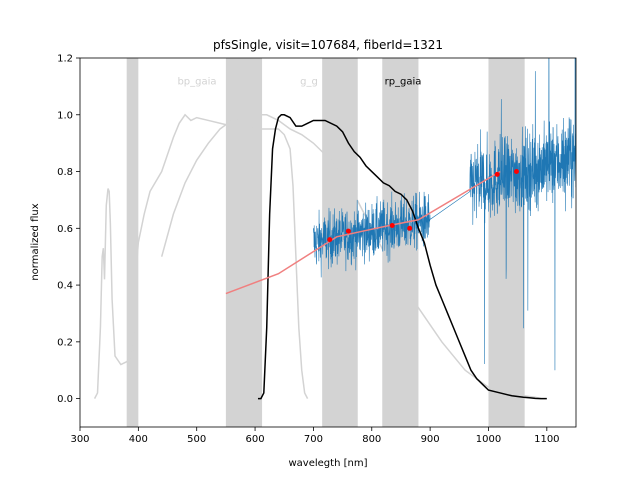  Describe the element at coordinates (403, 82) in the screenshot. I see `band-label-rp-gaia: rp_gaia` at that location.